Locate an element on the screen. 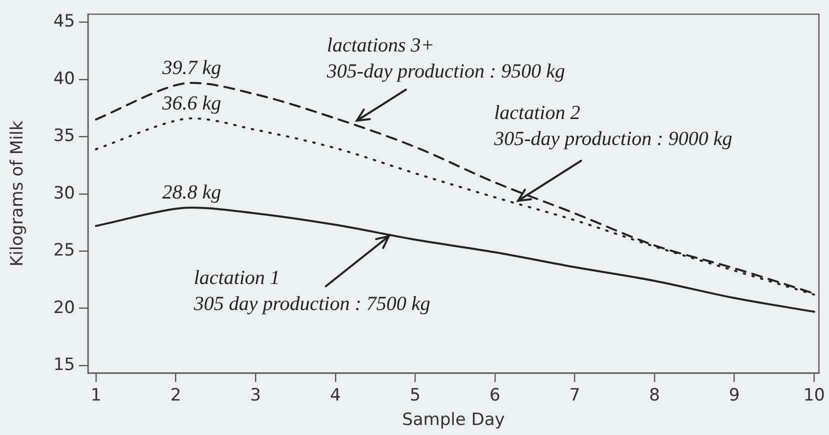 The height and width of the screenshot is (435, 829). y-tick-label: 40 is located at coordinates (64, 78).